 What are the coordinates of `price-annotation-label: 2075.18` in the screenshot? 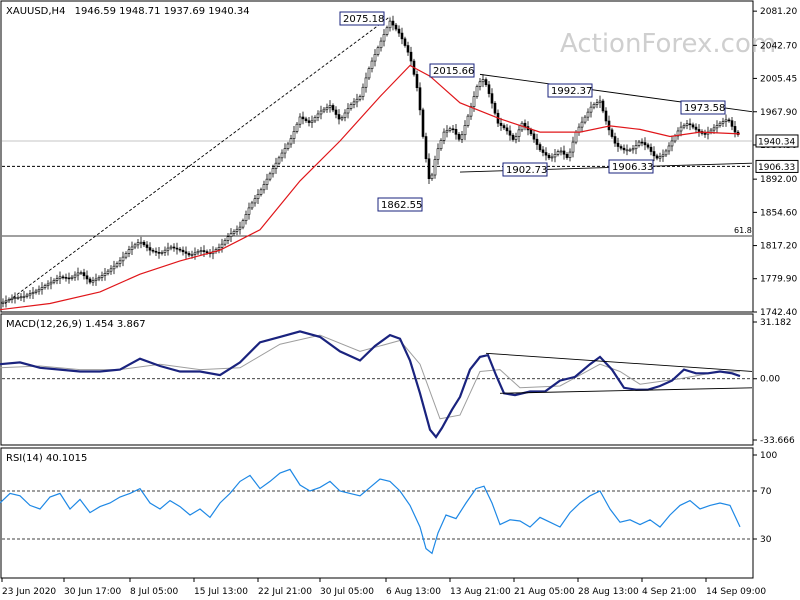 It's located at (363, 19).